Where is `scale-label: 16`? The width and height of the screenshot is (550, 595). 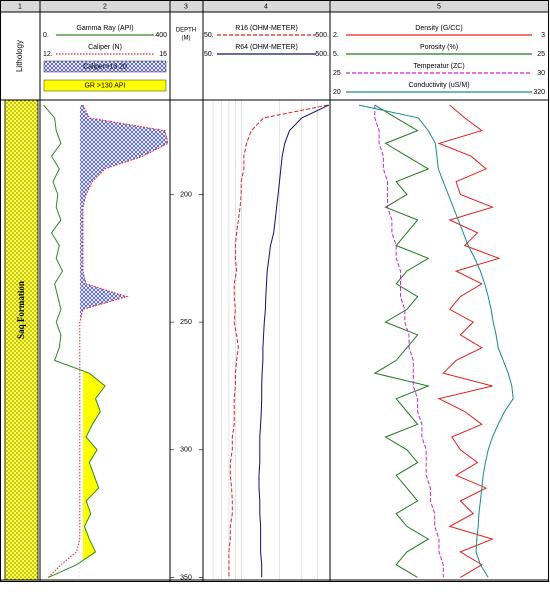
scale-label: 16 is located at coordinates (163, 54).